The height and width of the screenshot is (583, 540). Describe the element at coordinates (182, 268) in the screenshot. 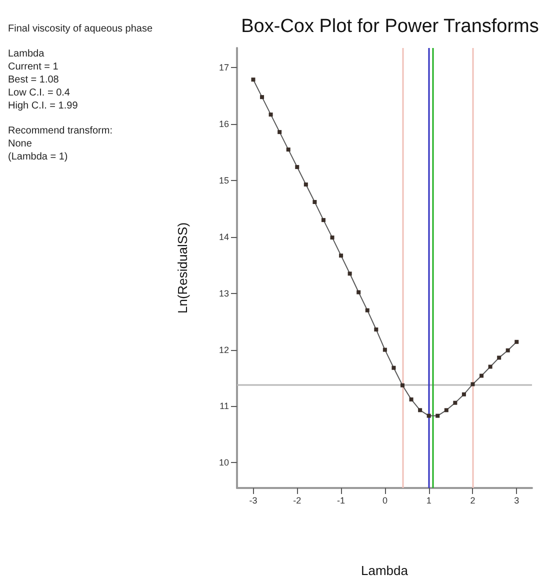

I see `y-axis-title: Ln(ResidualSS)` at that location.